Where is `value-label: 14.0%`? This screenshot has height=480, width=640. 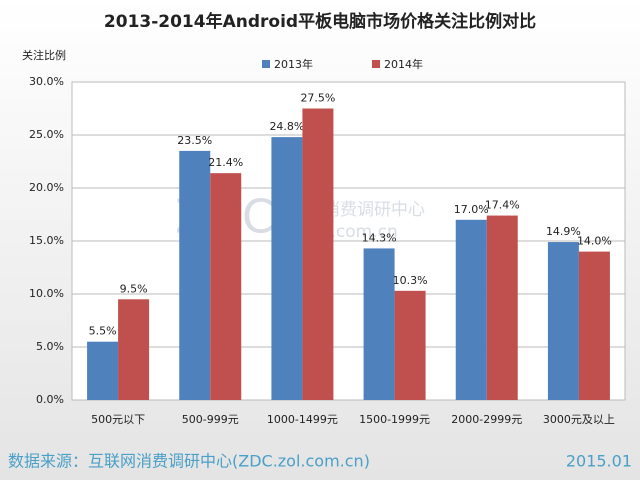 value-label: 14.0% is located at coordinates (594, 241).